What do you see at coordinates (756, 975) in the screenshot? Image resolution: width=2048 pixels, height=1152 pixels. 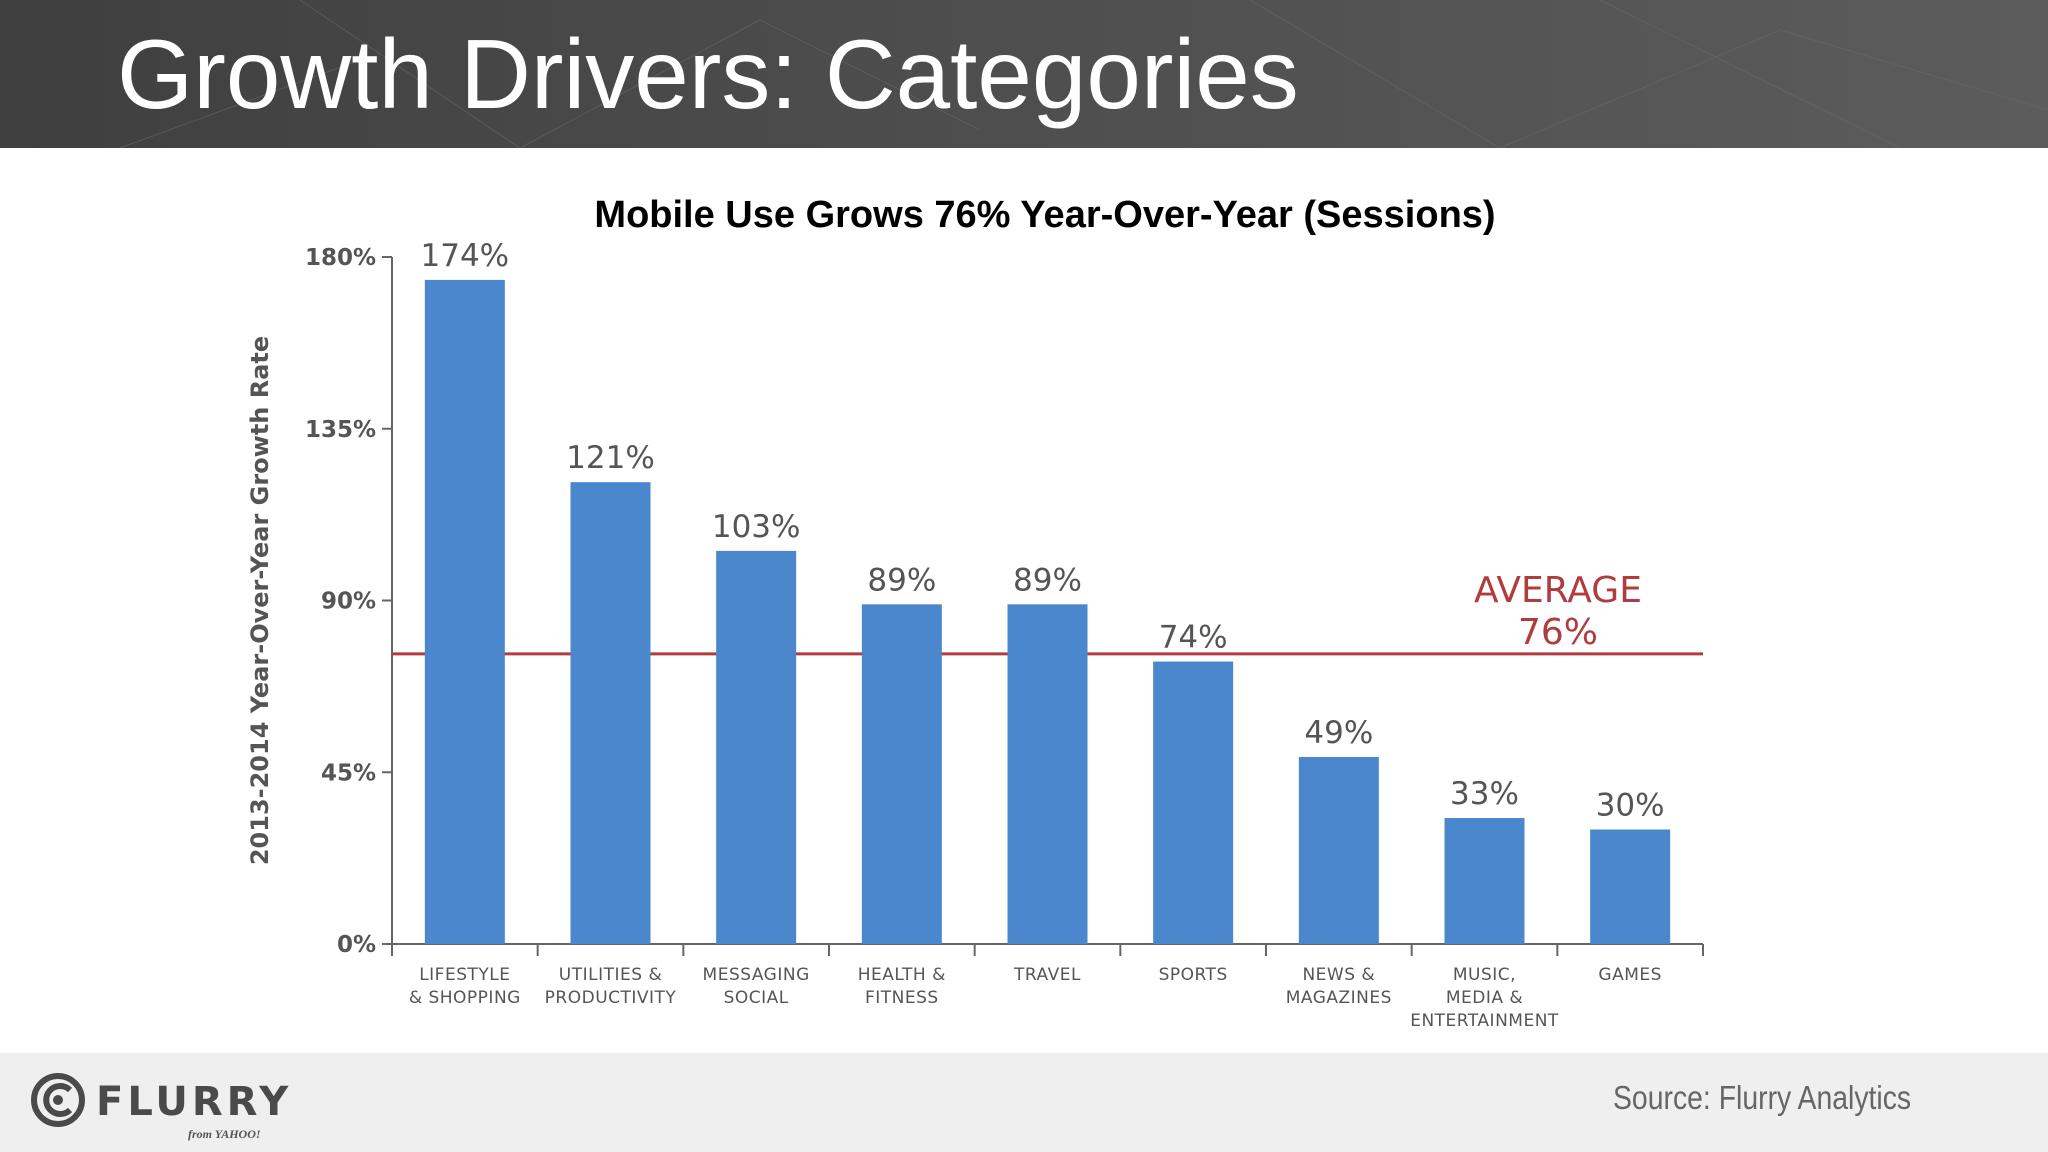 I see `x-category-label: MESSAGING` at bounding box center [756, 975].